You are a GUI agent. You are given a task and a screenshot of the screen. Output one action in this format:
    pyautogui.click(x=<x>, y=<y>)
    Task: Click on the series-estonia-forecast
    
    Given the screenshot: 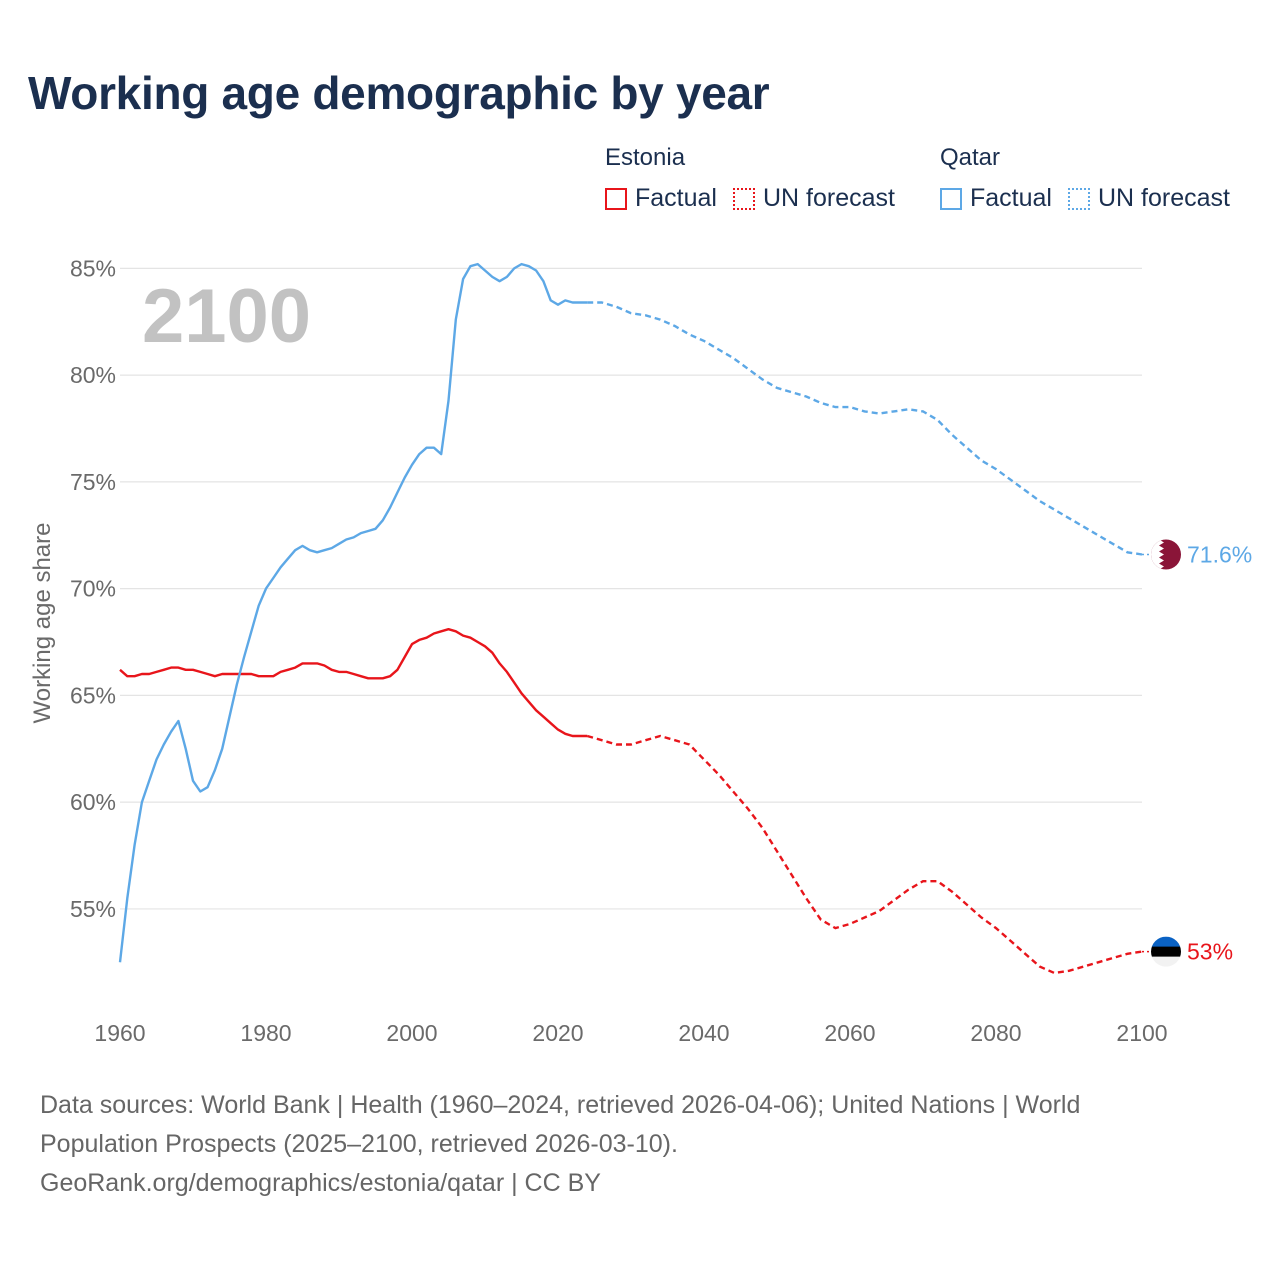 What is the action you would take?
    pyautogui.click(x=864, y=854)
    